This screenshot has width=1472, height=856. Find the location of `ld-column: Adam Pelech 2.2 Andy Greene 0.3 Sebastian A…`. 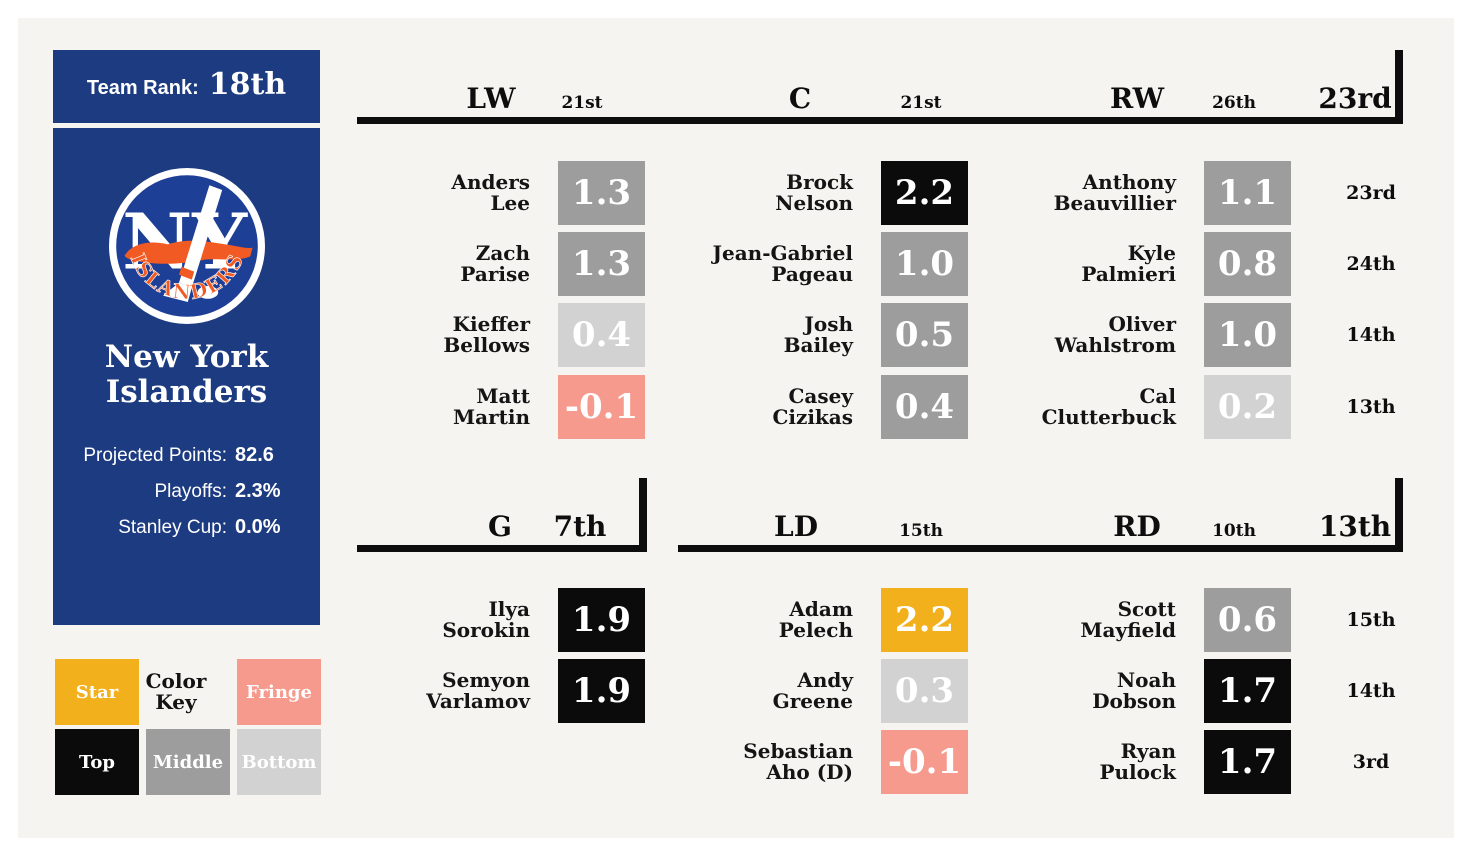

ld-column: Adam Pelech 2.2 Andy Greene 0.3 Sebastian A… is located at coordinates (814, 691).